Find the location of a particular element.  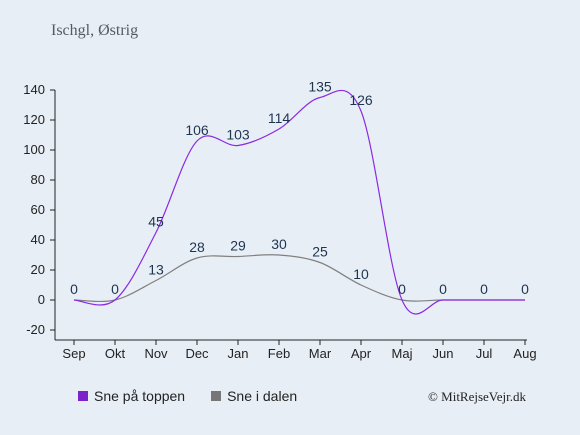

legend-label-valley: Sne i dalen is located at coordinates (262, 396).